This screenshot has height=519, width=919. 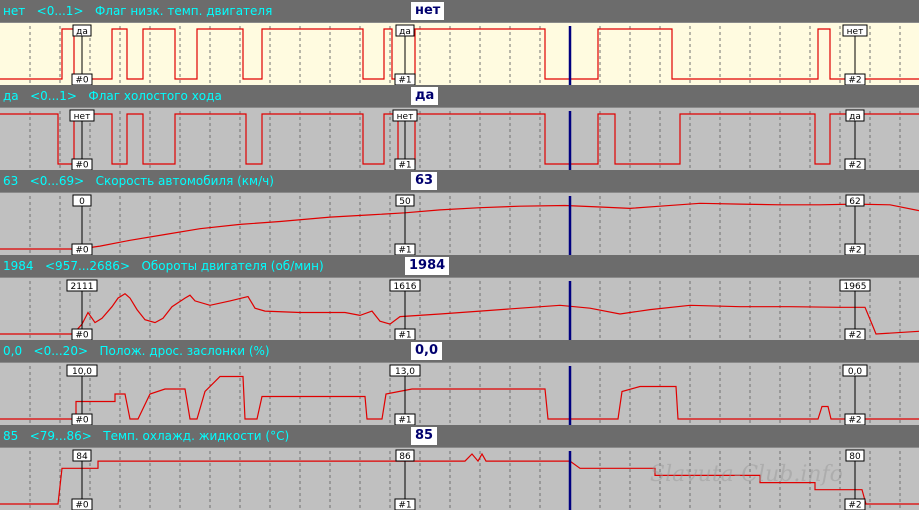 I want to click on cursor-value-label: 62, so click(x=854, y=202).